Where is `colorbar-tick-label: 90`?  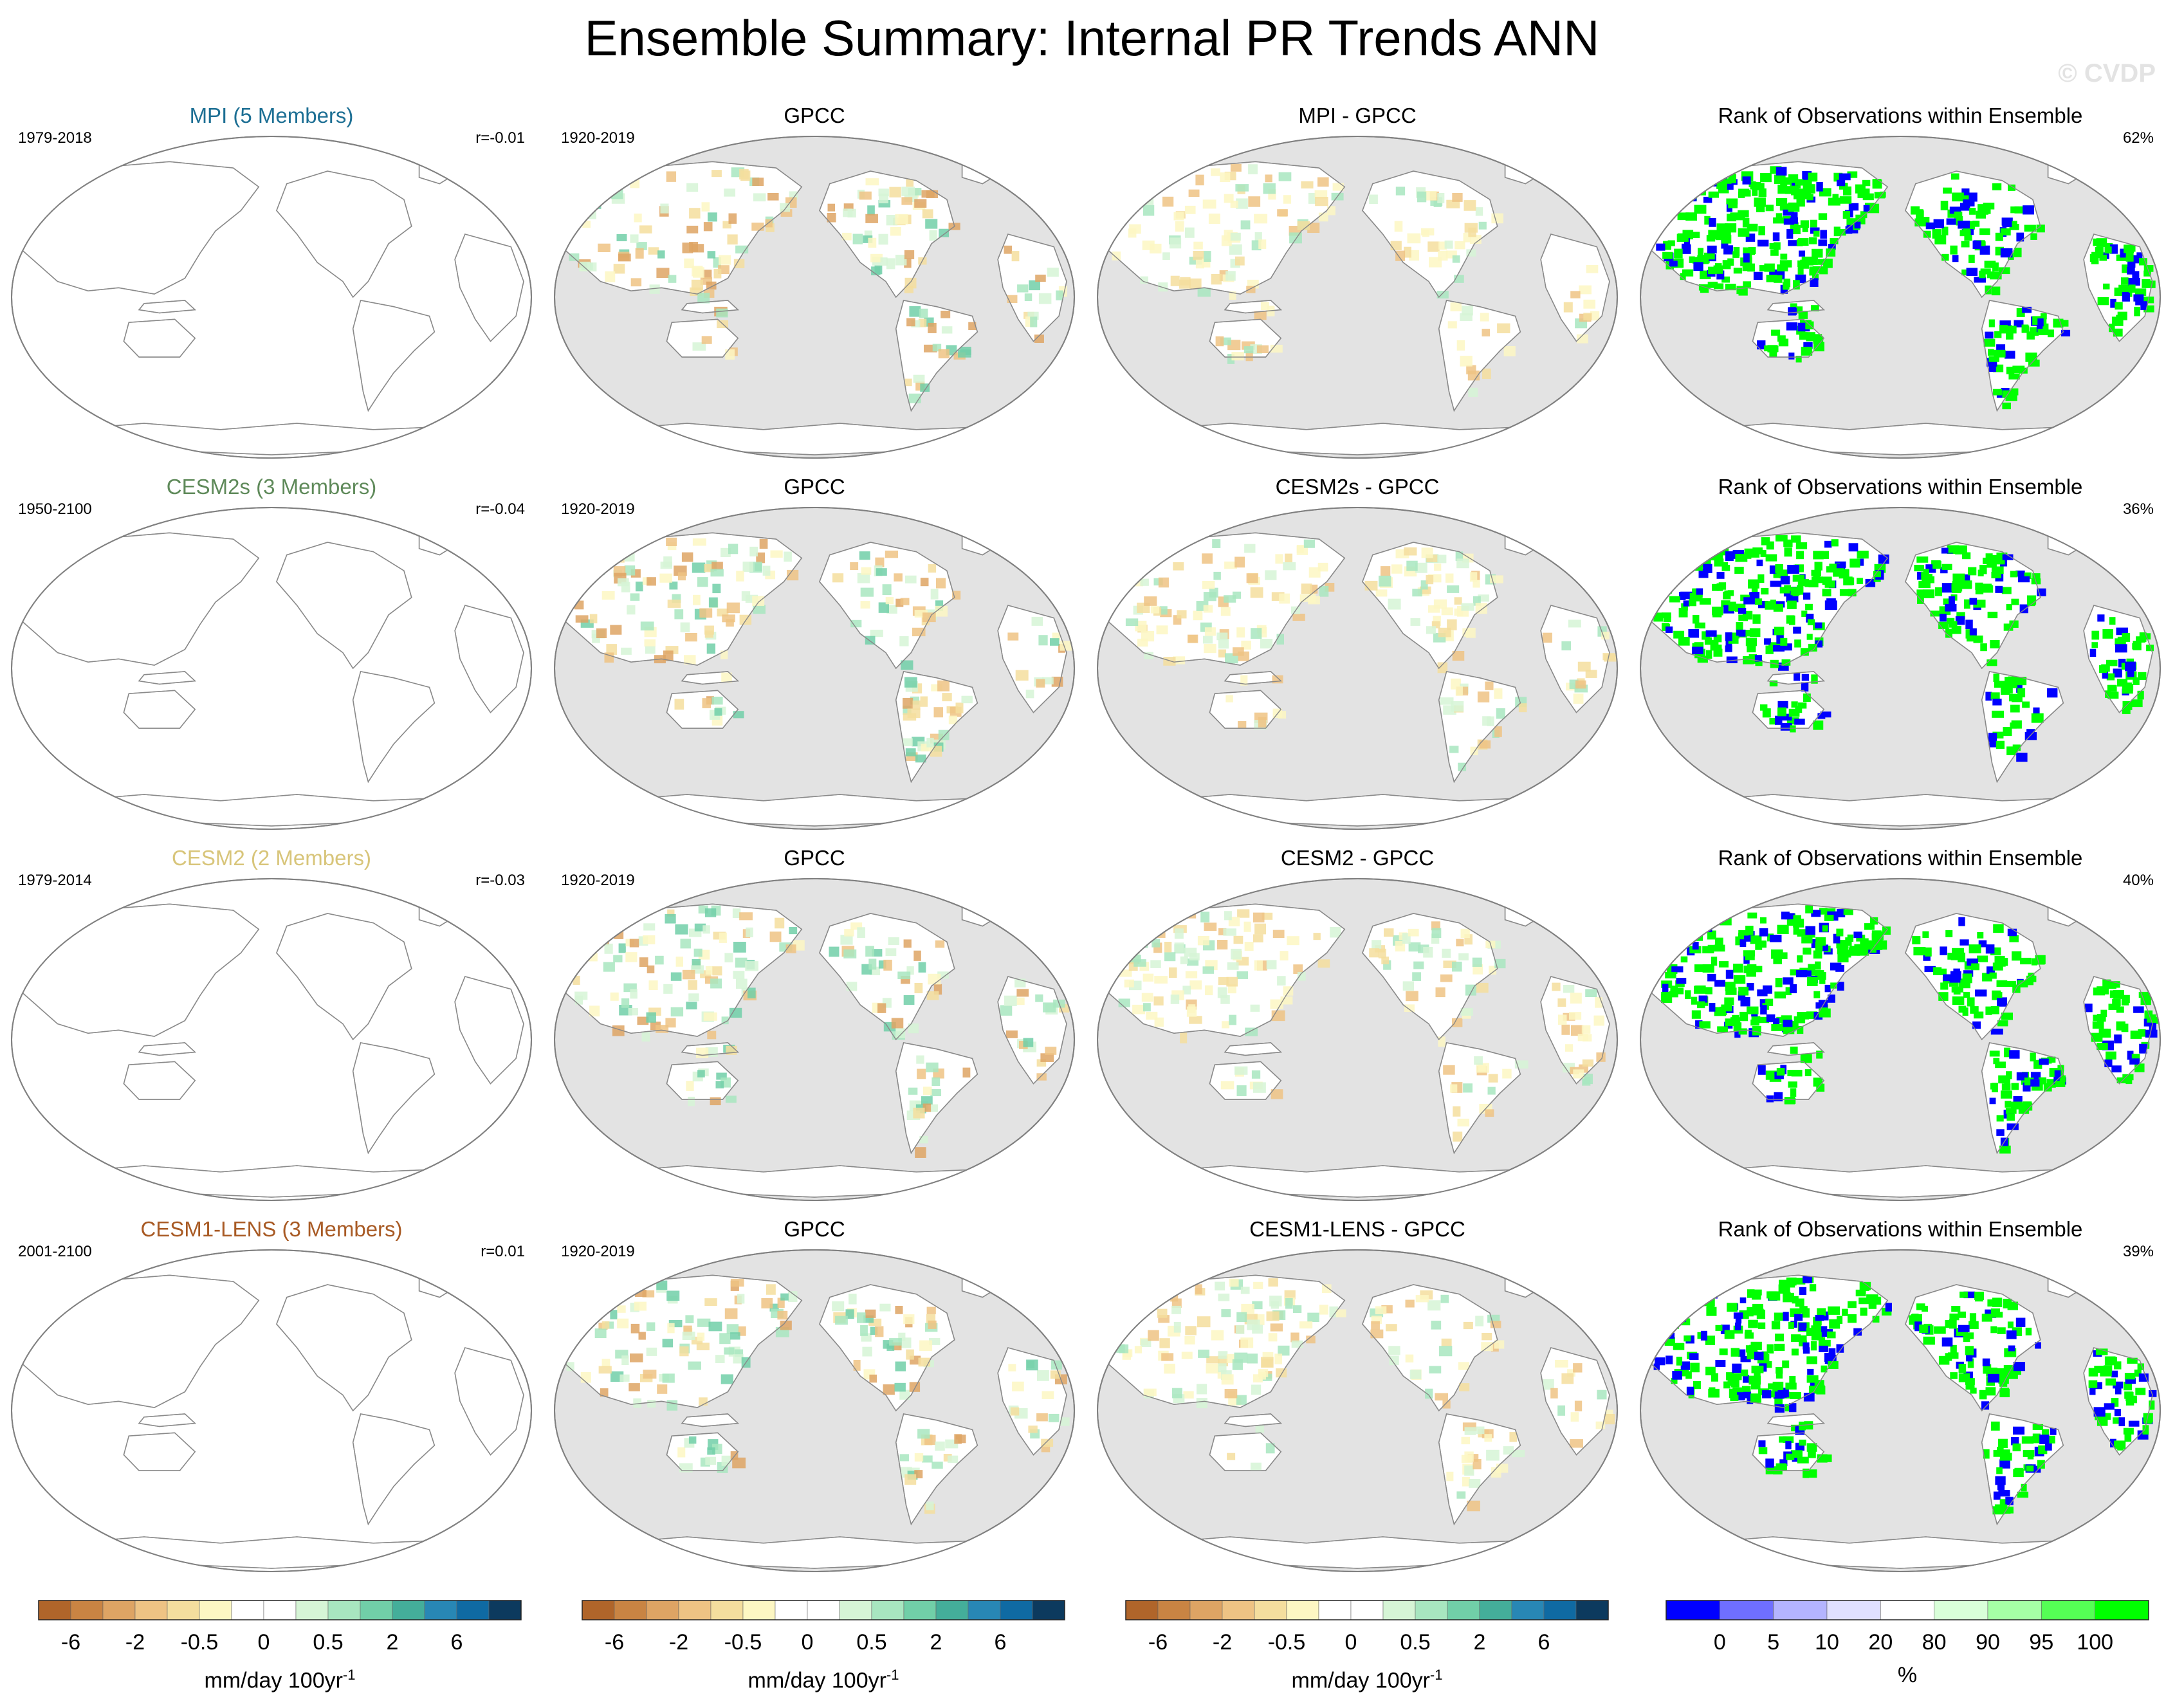 colorbar-tick-label: 90 is located at coordinates (1988, 1642).